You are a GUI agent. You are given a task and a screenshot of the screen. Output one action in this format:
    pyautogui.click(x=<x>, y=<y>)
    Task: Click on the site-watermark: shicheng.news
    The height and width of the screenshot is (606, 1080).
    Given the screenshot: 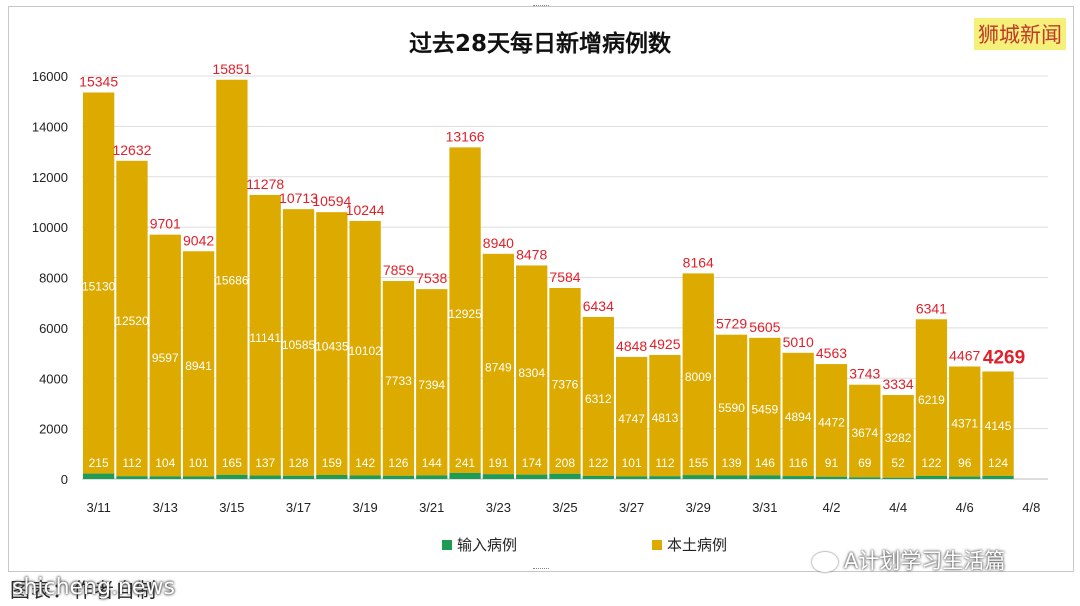 What is the action you would take?
    pyautogui.click(x=93, y=587)
    